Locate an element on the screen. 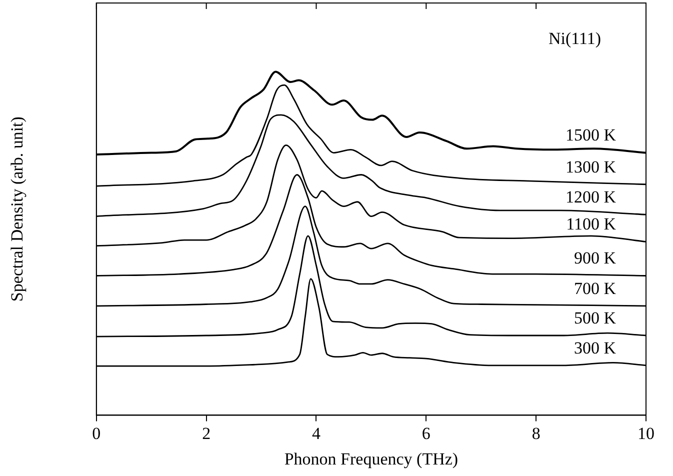 This screenshot has width=673, height=476. series-label: 1500 K is located at coordinates (591, 135).